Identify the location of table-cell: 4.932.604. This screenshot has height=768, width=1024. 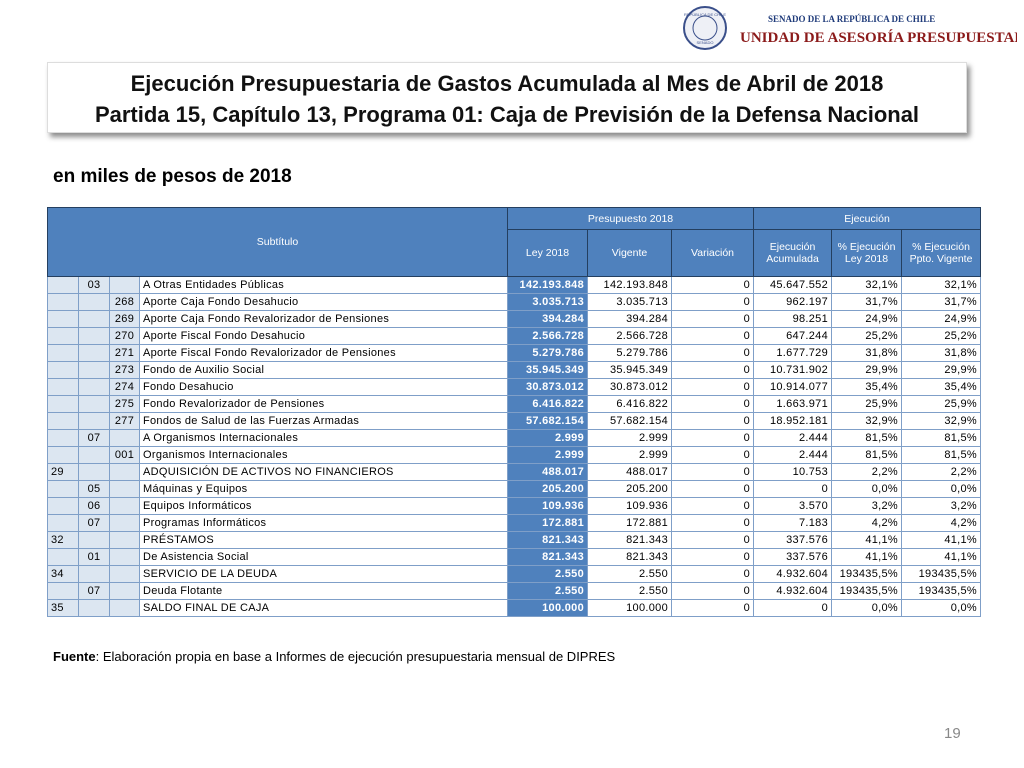
(793, 591).